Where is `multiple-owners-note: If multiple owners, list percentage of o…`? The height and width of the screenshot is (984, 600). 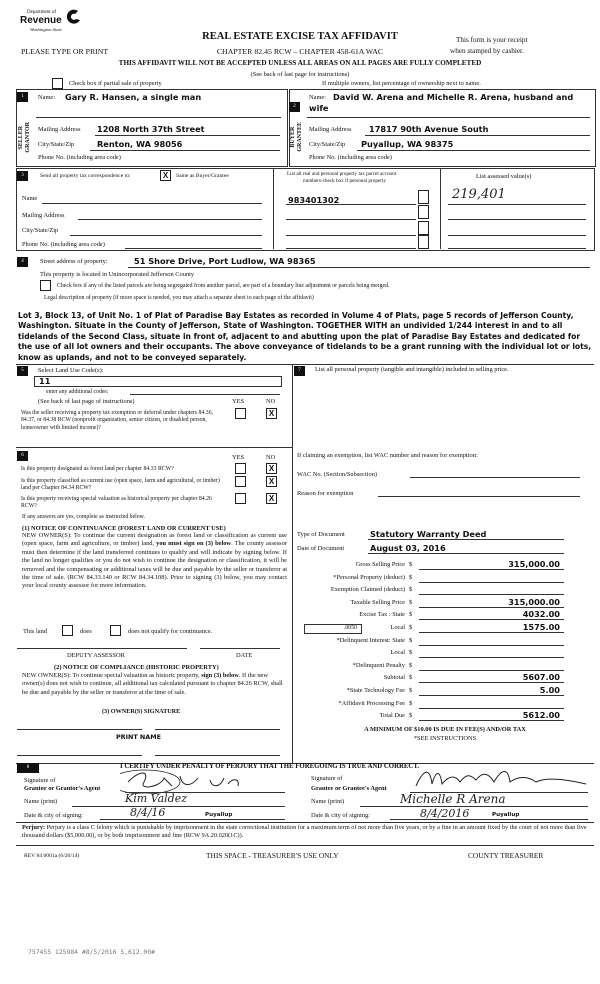
multiple-owners-note: If multiple owners, list percentage of o… is located at coordinates (401, 83).